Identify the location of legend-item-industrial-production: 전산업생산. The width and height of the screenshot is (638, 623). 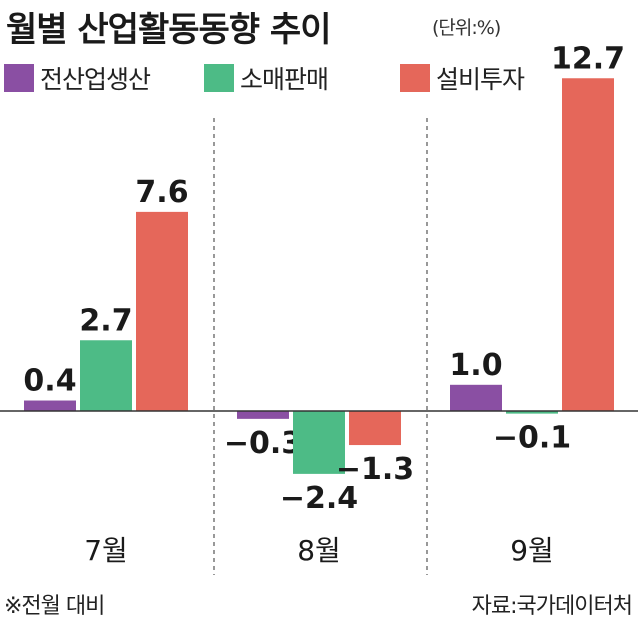
(77, 78).